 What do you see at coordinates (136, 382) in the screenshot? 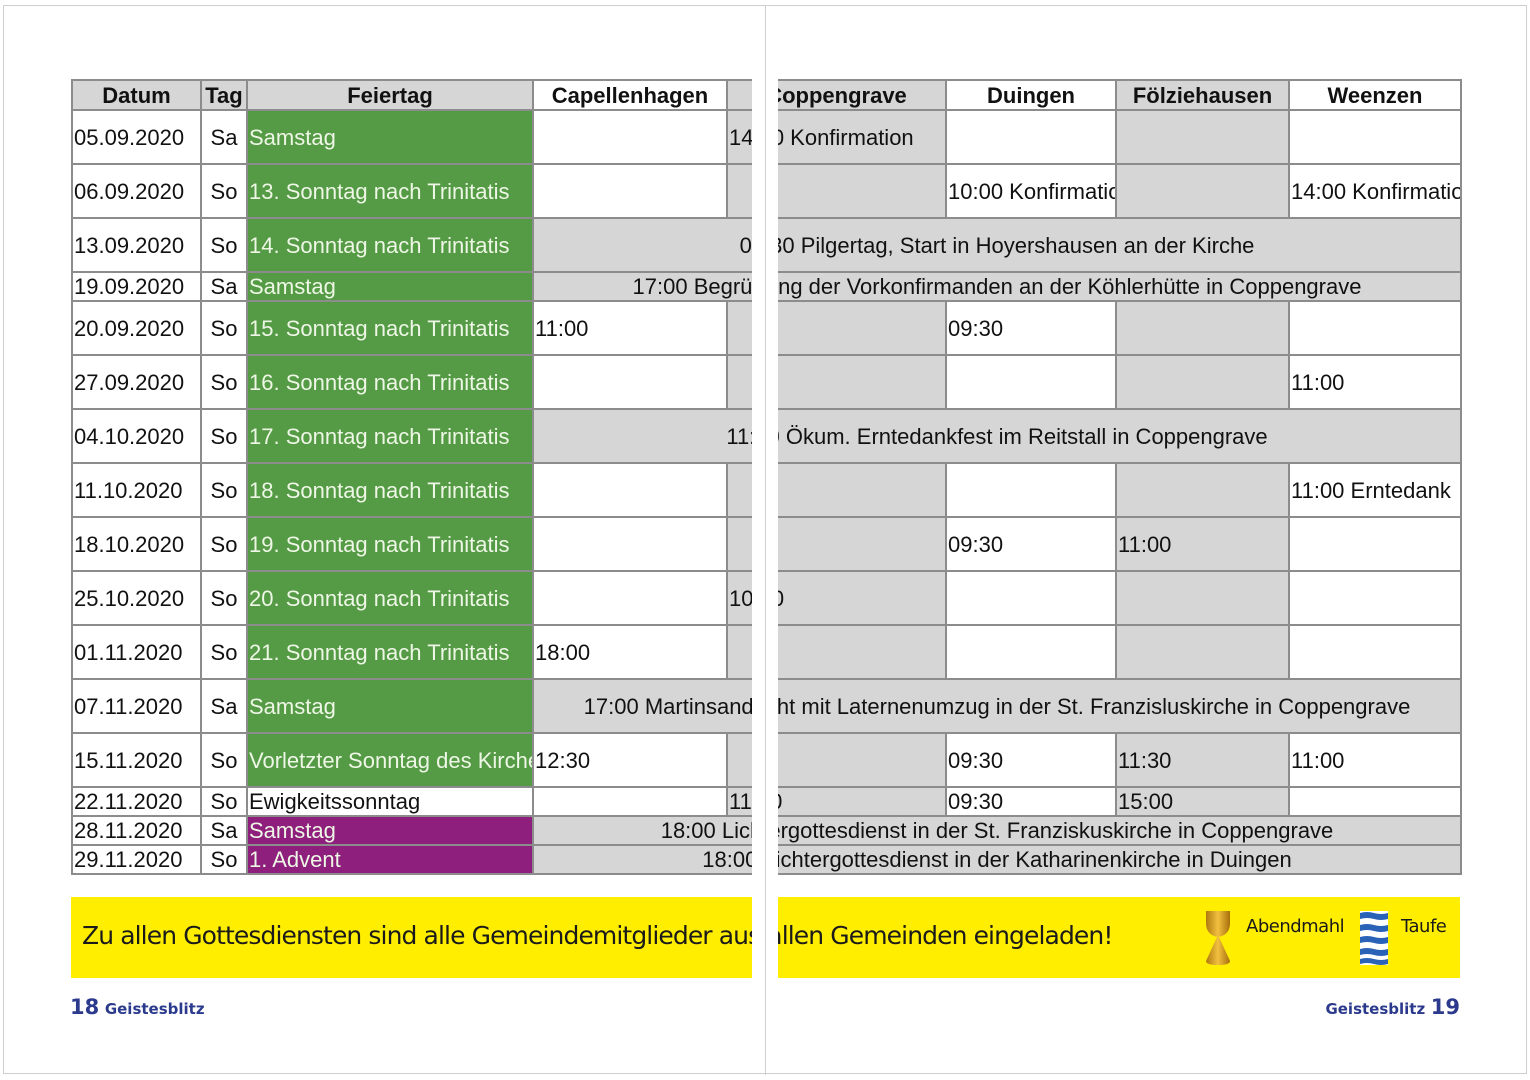
I see `date-cell: 27.09.2020` at bounding box center [136, 382].